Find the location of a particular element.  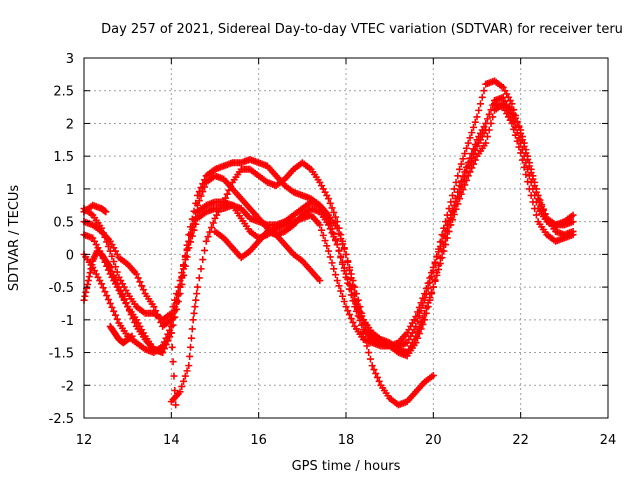

y-tick-label: -1 is located at coordinates (67, 321).